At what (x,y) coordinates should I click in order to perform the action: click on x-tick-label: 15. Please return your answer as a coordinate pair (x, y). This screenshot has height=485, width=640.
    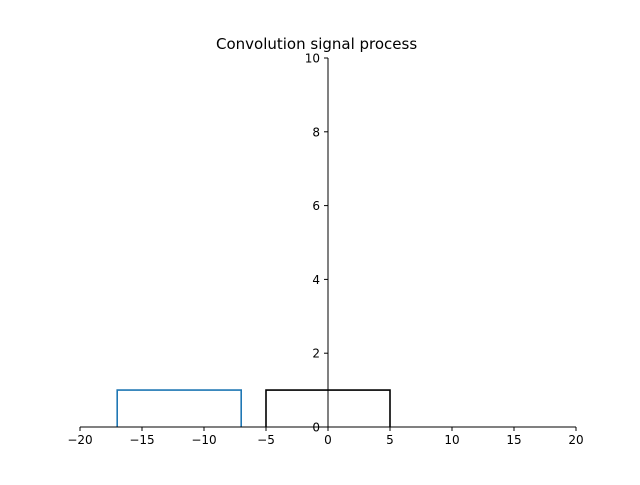
    Looking at the image, I should click on (513, 440).